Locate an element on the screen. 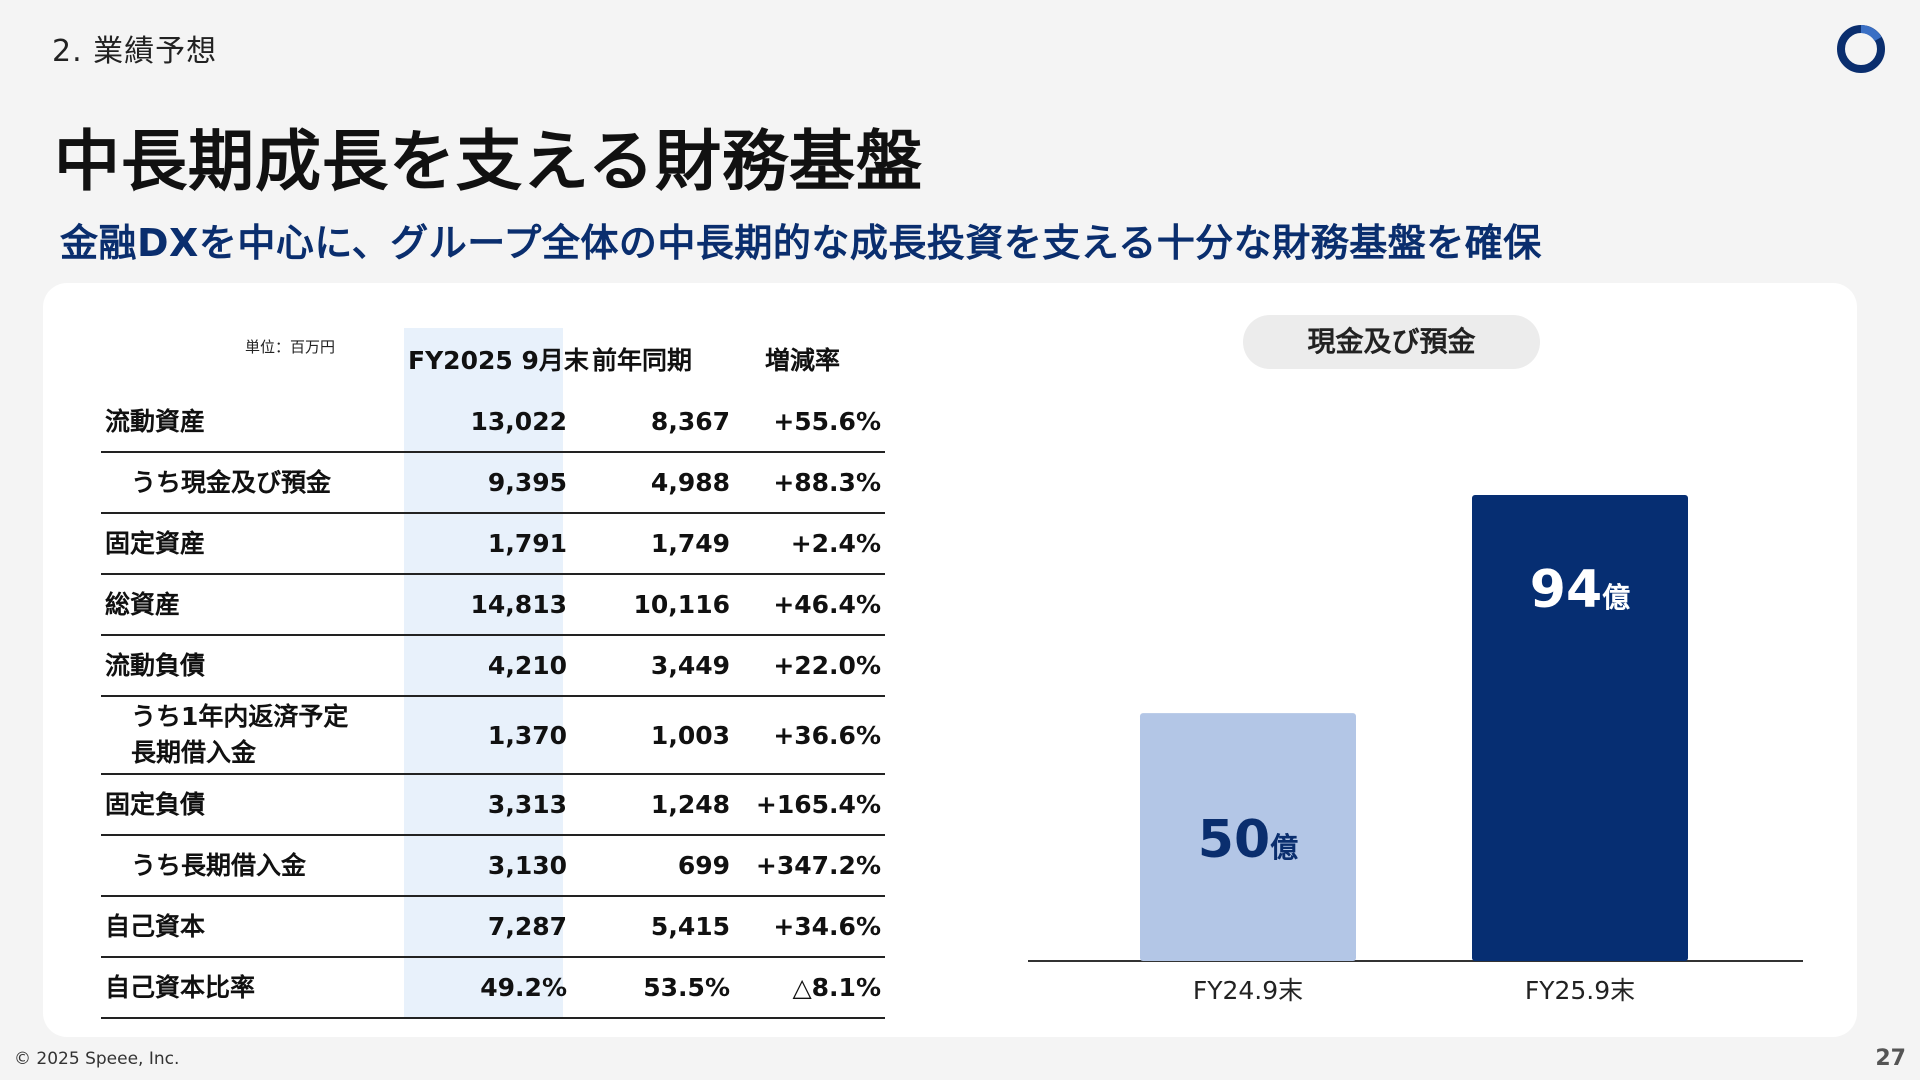 The image size is (1920, 1080). row-label: 固定資産 is located at coordinates (254, 544).